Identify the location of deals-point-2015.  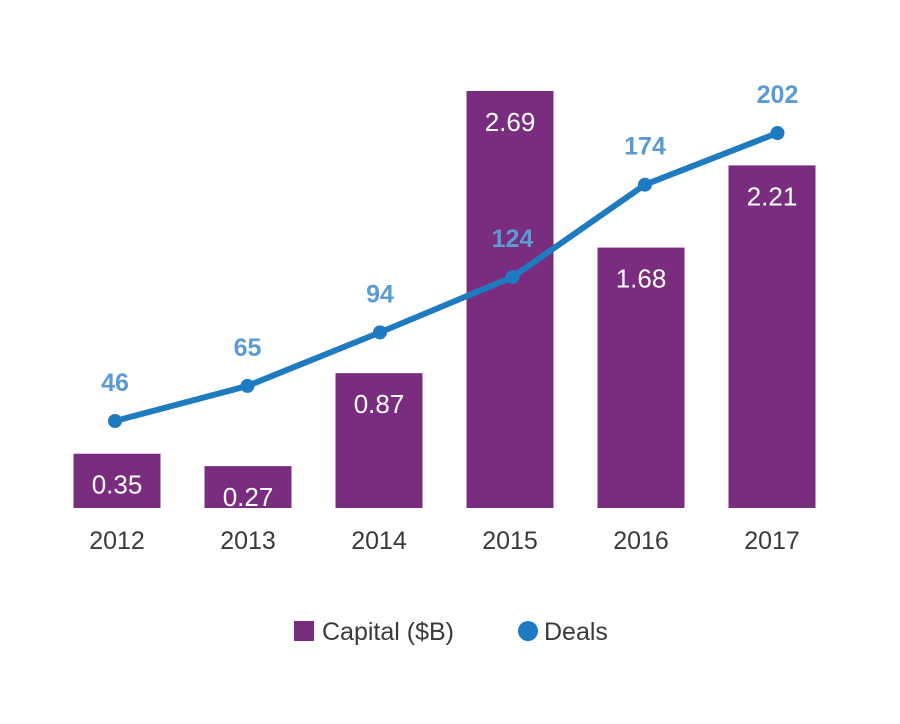
(512, 277).